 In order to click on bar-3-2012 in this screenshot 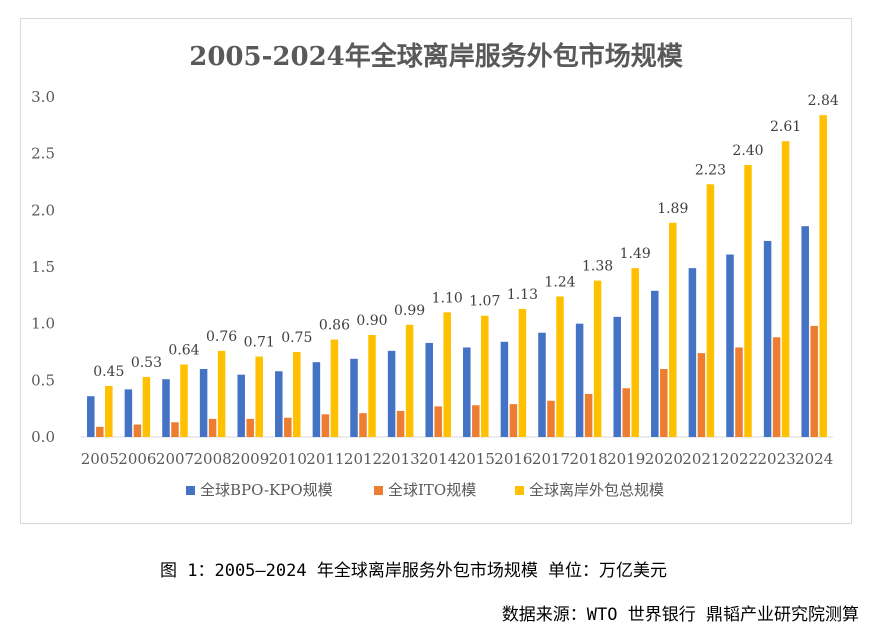, I will do `click(372, 386)`.